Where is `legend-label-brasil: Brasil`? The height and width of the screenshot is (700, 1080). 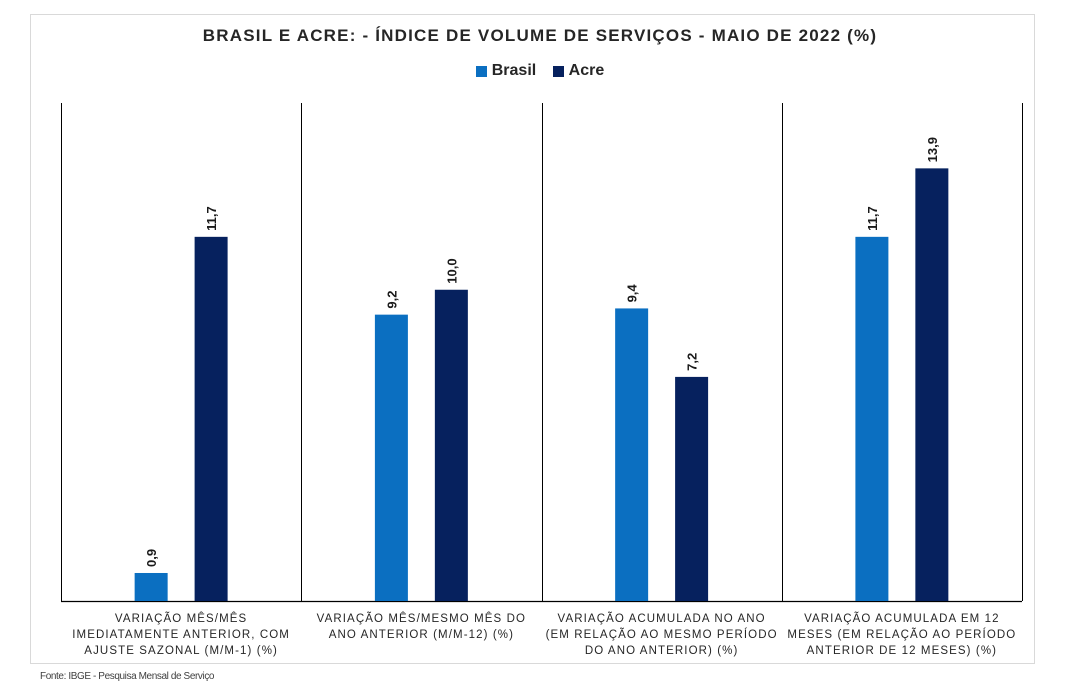 legend-label-brasil: Brasil is located at coordinates (514, 70).